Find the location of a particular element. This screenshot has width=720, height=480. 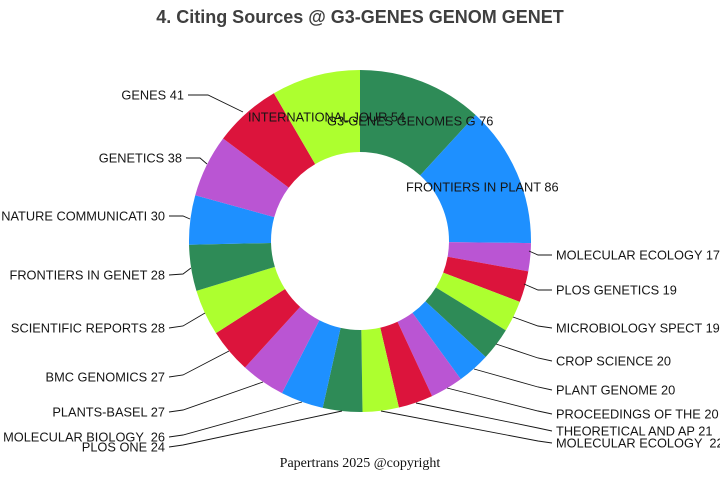

slice-label: PLANT GENOME 20 is located at coordinates (615, 390).